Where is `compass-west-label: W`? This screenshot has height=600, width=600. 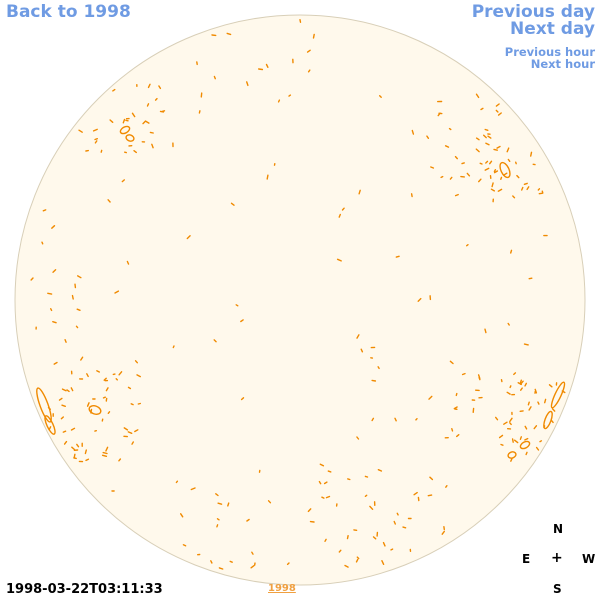
compass-west-label: W is located at coordinates (589, 559).